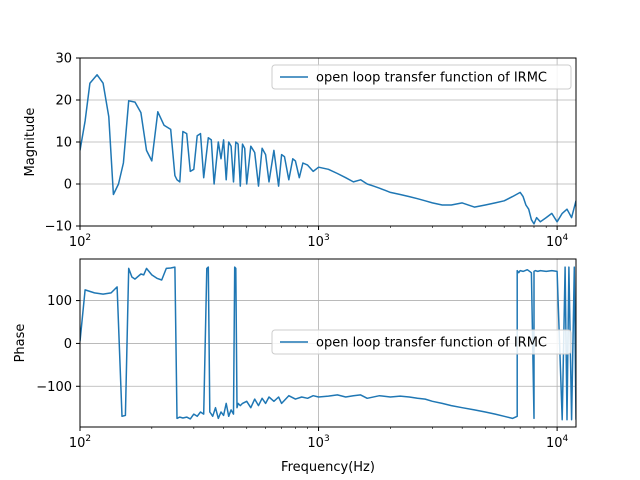 Image resolution: width=640 pixels, height=480 pixels. I want to click on magnitude-y-axis-label: Magnitude, so click(30, 142).